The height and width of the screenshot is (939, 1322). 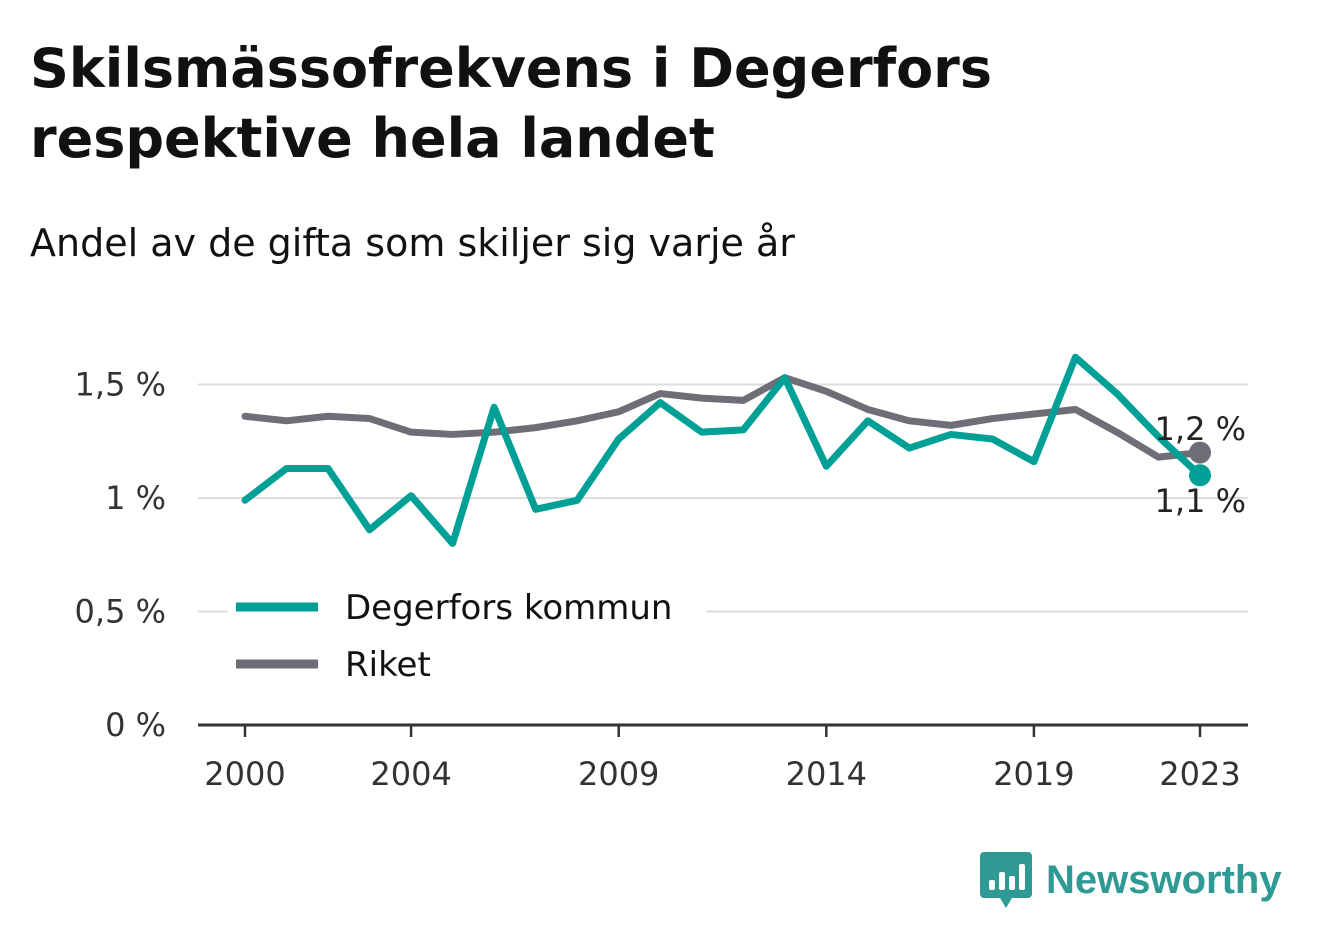 I want to click on brand-logo: Newsworthy, so click(x=1131, y=880).